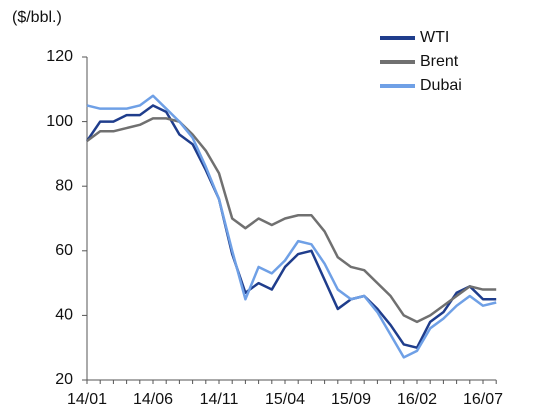 This screenshot has width=551, height=420. I want to click on y-tick-label: 60, so click(64, 250).